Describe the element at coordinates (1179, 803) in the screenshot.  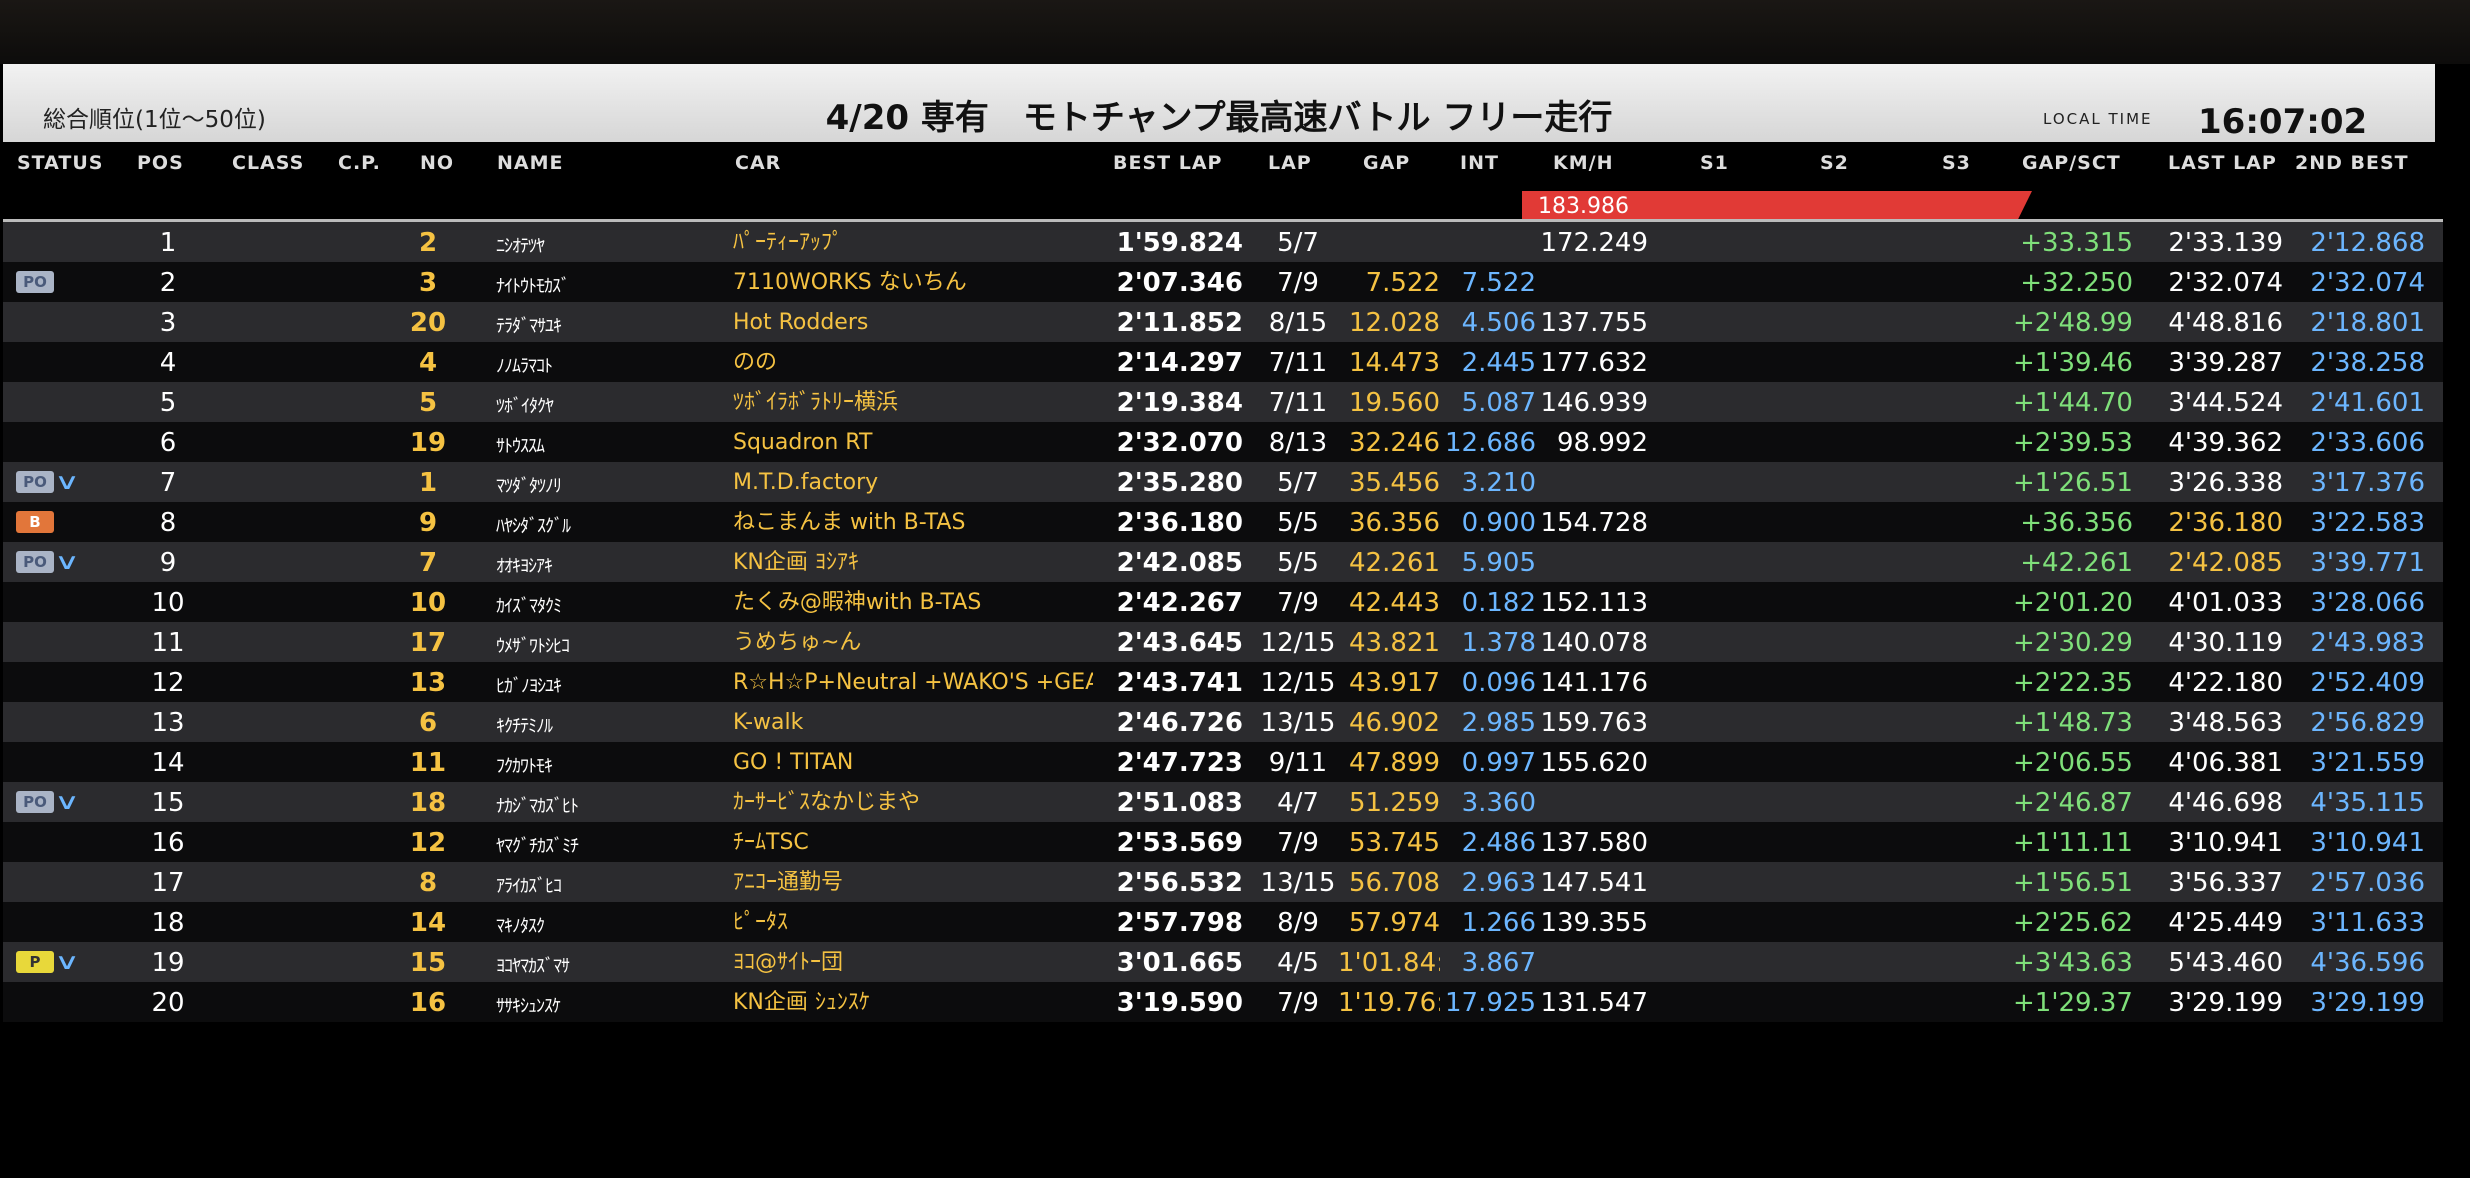
I see `best-lap-cell: 2'51.083` at that location.